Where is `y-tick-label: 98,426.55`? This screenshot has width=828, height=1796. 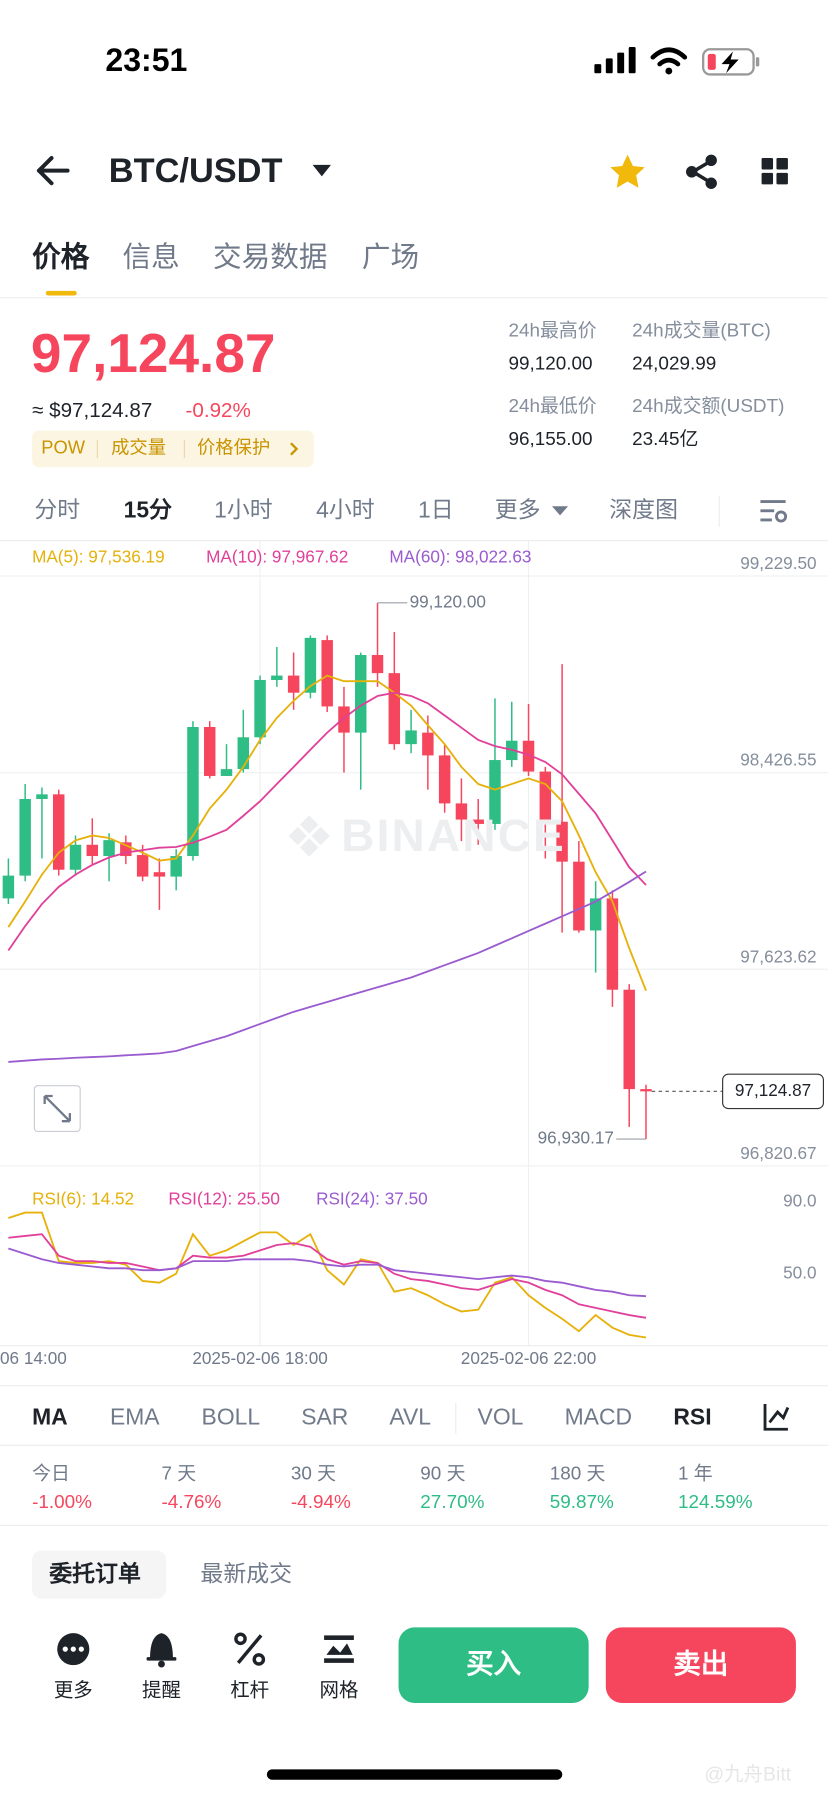
y-tick-label: 98,426.55 is located at coordinates (778, 760).